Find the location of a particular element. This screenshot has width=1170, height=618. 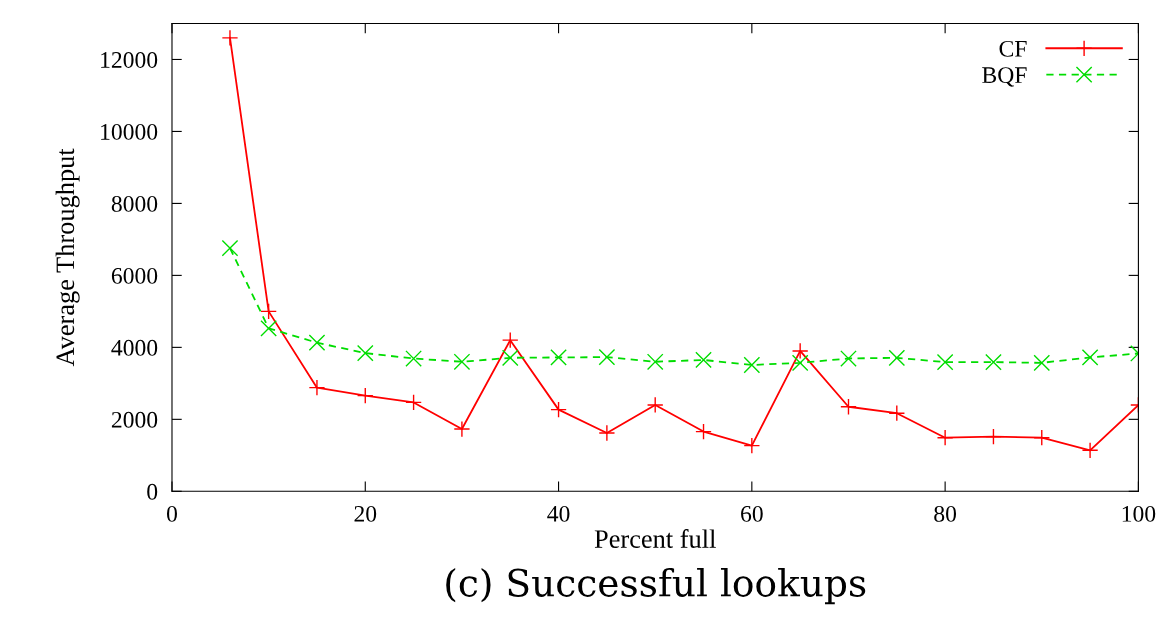

text: (c) Successful lookups is located at coordinates (656, 586).